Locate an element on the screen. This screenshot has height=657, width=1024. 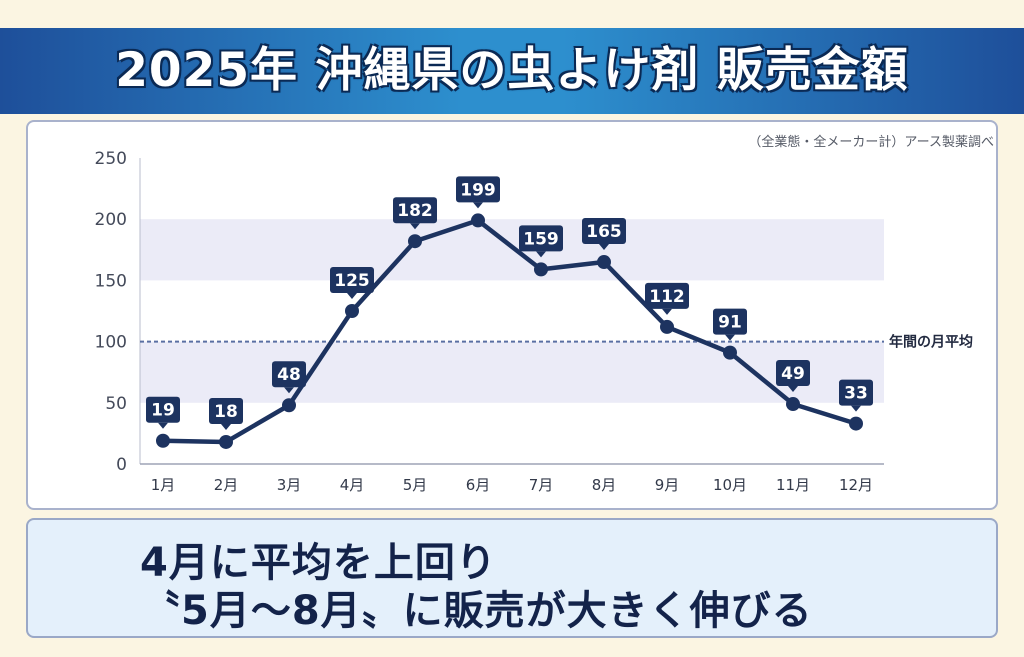
x-tick-label: 1月 is located at coordinates (163, 485).